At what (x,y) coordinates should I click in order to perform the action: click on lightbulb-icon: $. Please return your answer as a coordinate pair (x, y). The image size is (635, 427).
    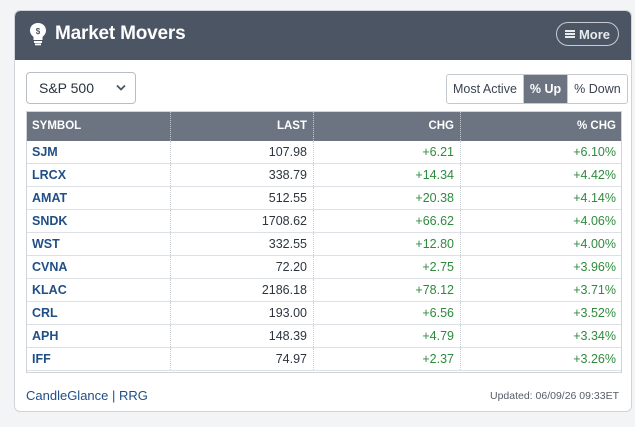
    Looking at the image, I should click on (38, 34).